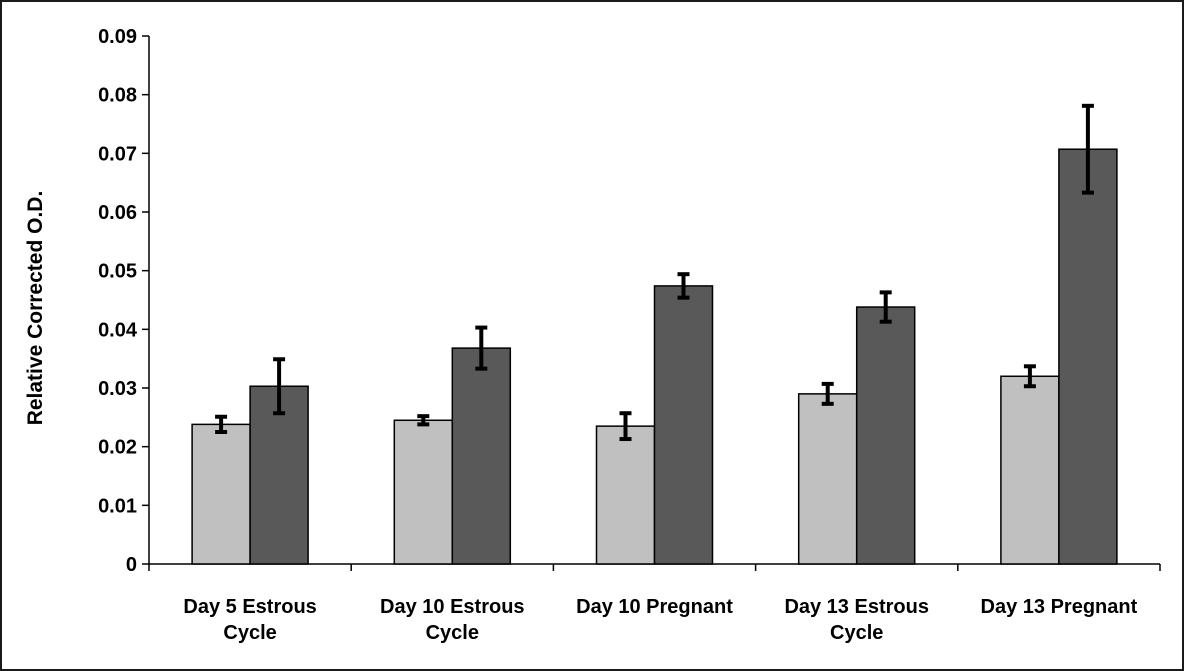 The height and width of the screenshot is (671, 1184). I want to click on y-tick-label: 0.09, so click(117, 37).